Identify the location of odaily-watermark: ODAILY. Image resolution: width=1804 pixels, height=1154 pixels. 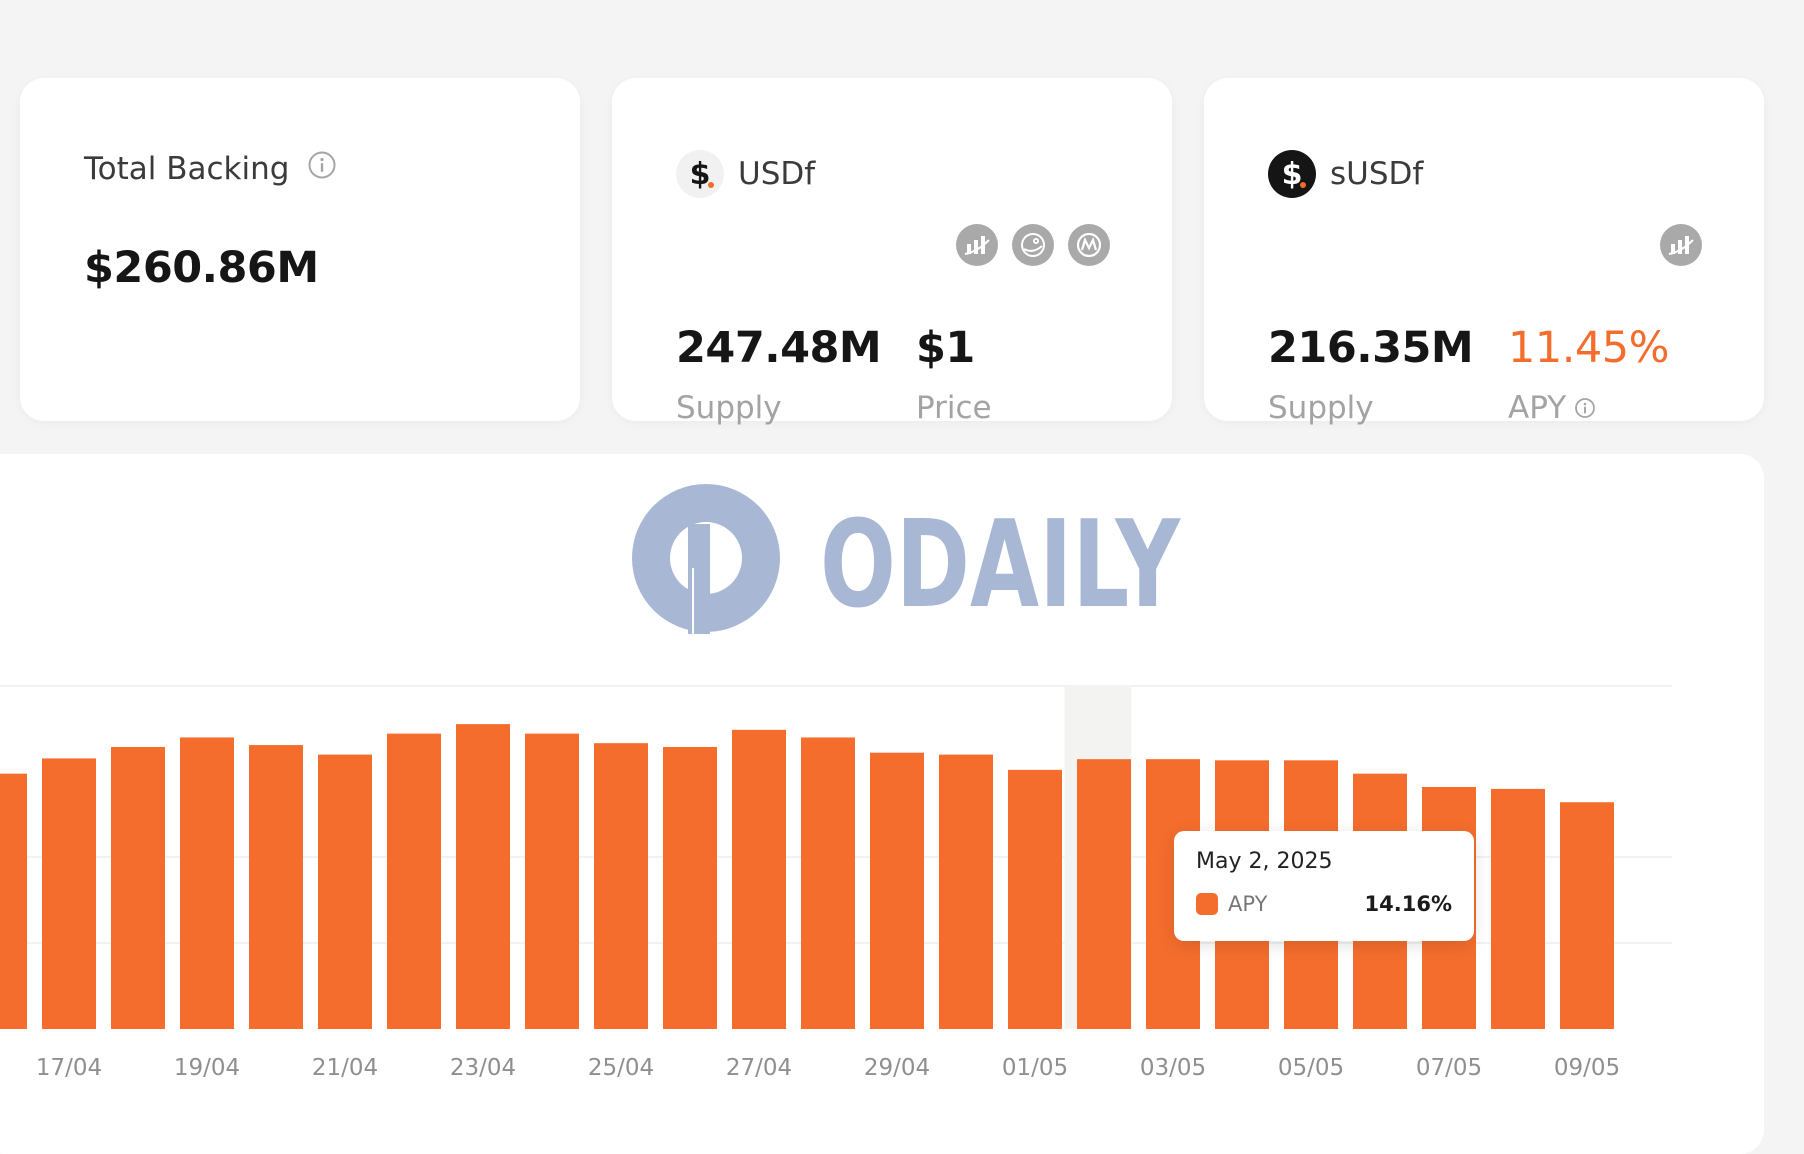
(910, 566).